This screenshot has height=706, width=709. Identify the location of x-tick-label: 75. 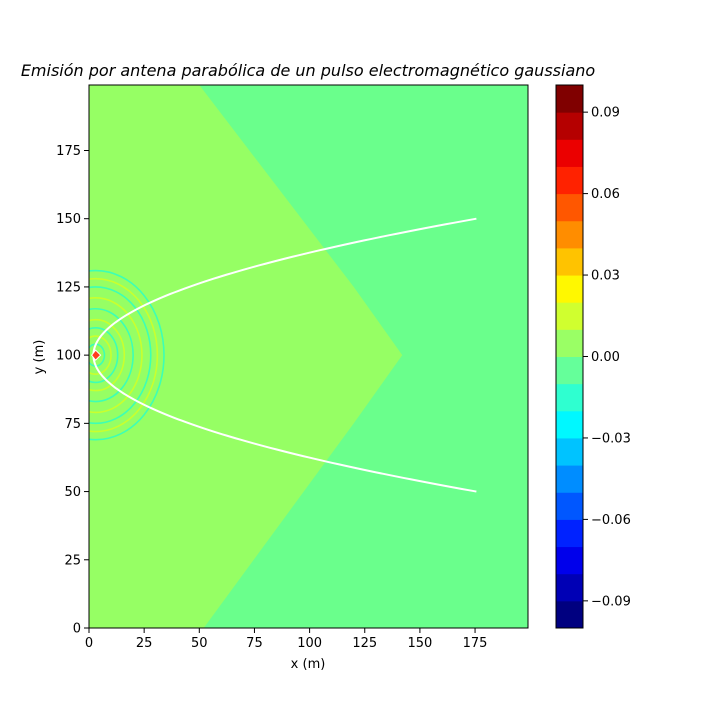
(254, 643).